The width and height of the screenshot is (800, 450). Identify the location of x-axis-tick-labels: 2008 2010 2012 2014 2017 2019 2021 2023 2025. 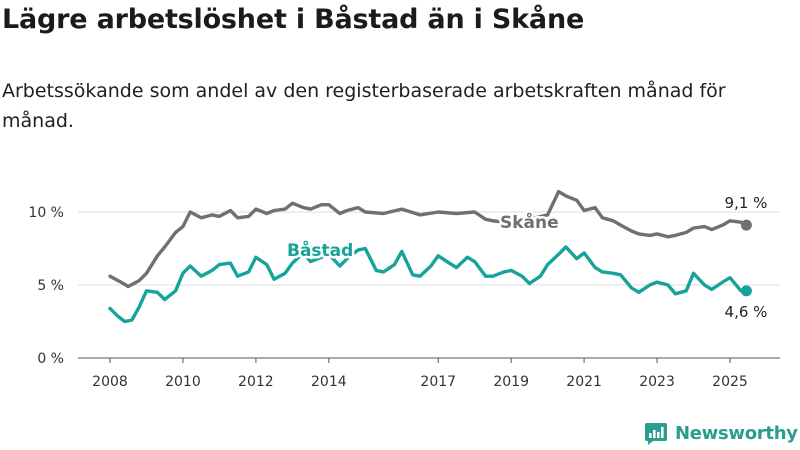
(420, 382).